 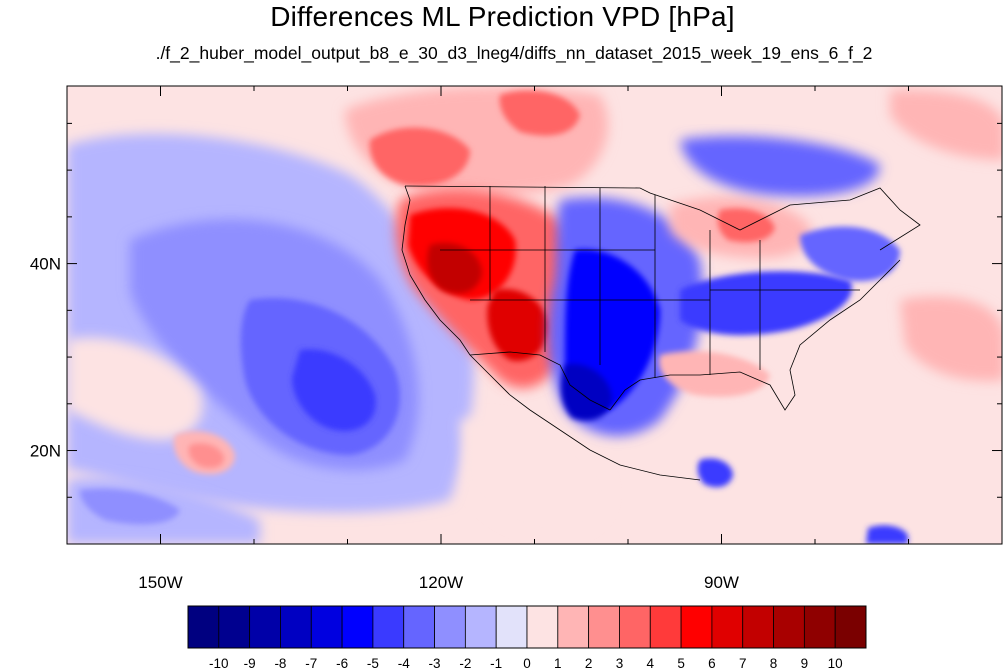 I want to click on field-tropical-pacific-positive-east, so click(x=534, y=476).